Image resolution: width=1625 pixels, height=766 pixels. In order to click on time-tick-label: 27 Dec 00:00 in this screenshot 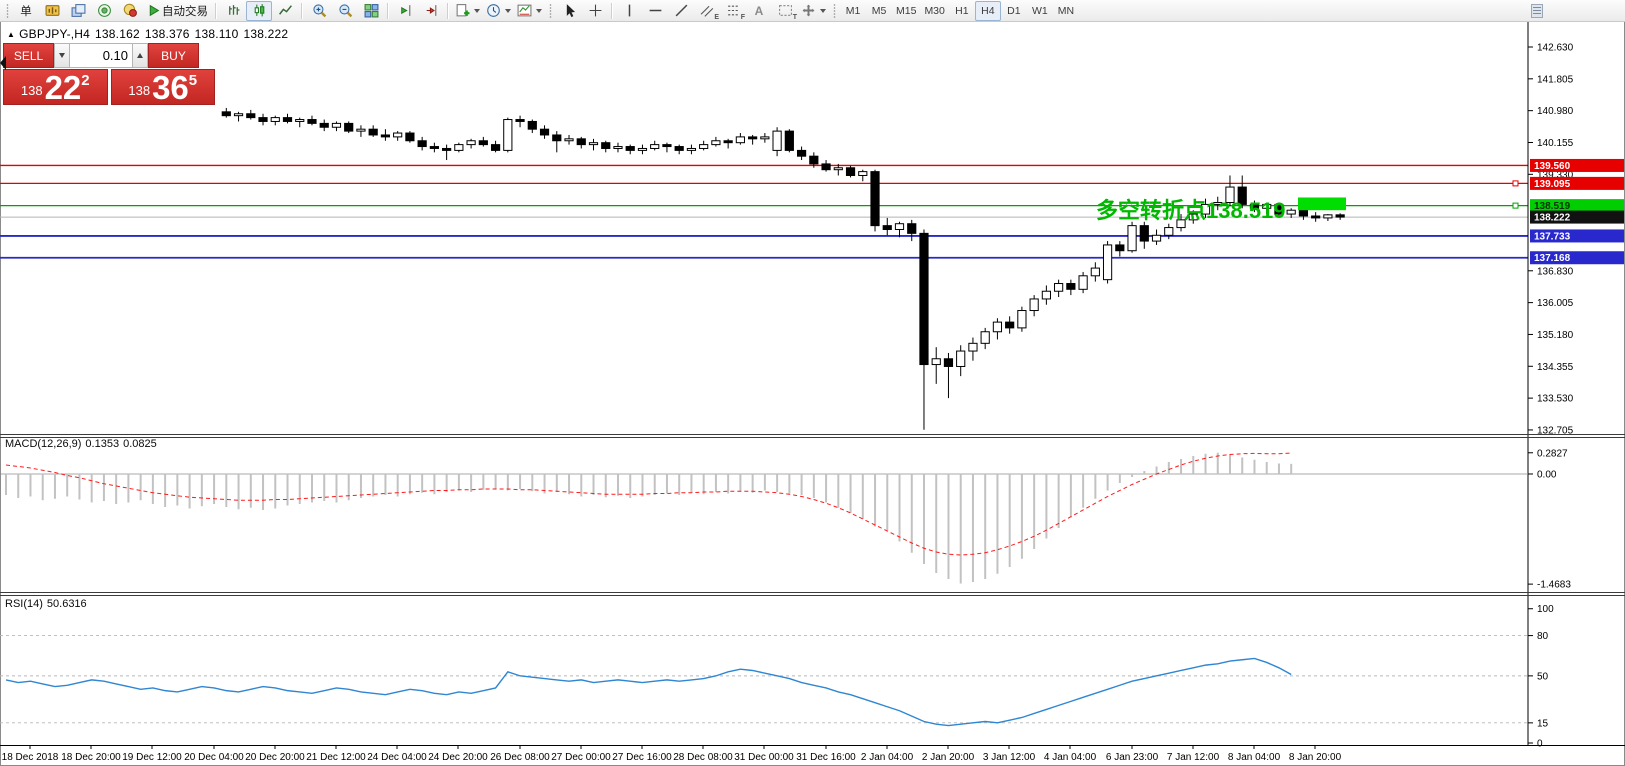, I will do `click(581, 757)`.